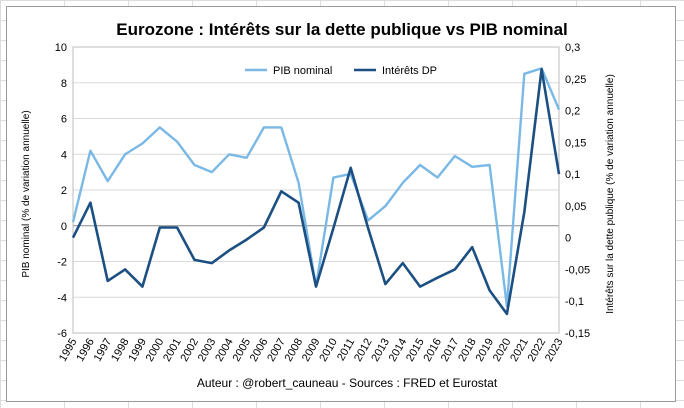 The height and width of the screenshot is (408, 684). What do you see at coordinates (64, 84) in the screenshot?
I see `y-tick-label: 8` at bounding box center [64, 84].